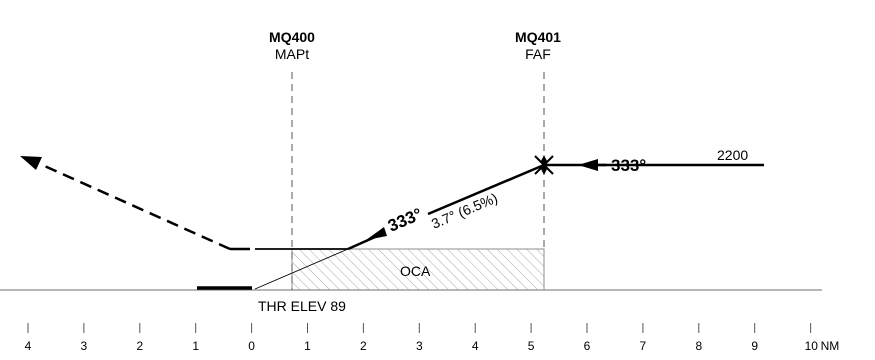 The height and width of the screenshot is (360, 875). I want to click on initial-altitude-label: 2200, so click(732, 155).